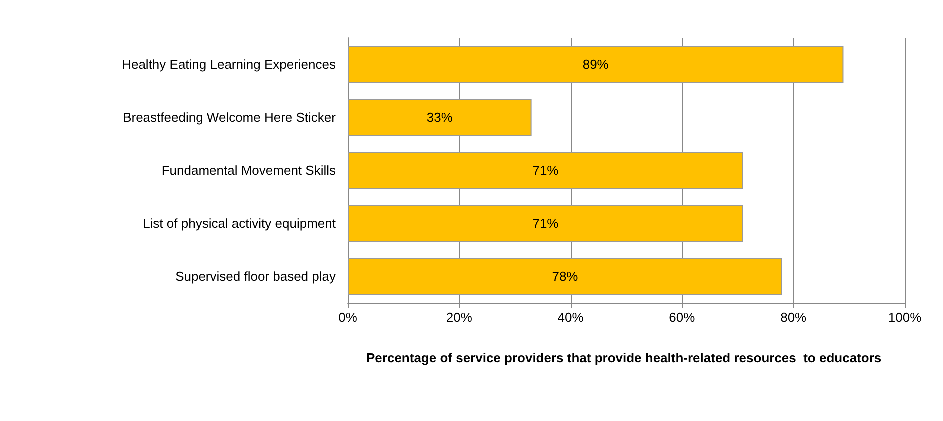 The width and height of the screenshot is (943, 421). I want to click on y-tick-label: Breastfeeding Welcome Here Sticker, so click(230, 117).